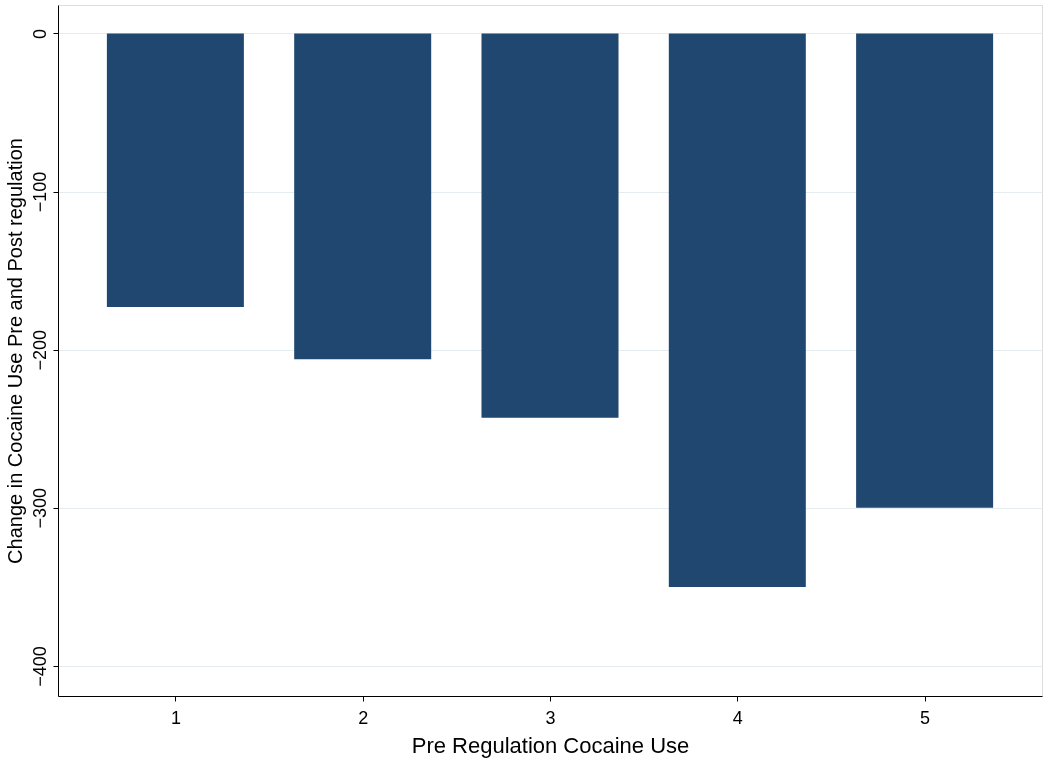 The height and width of the screenshot is (761, 1047). I want to click on y-axis-title: Change in Cocaine Use Pre and Post regulation, so click(14, 351).